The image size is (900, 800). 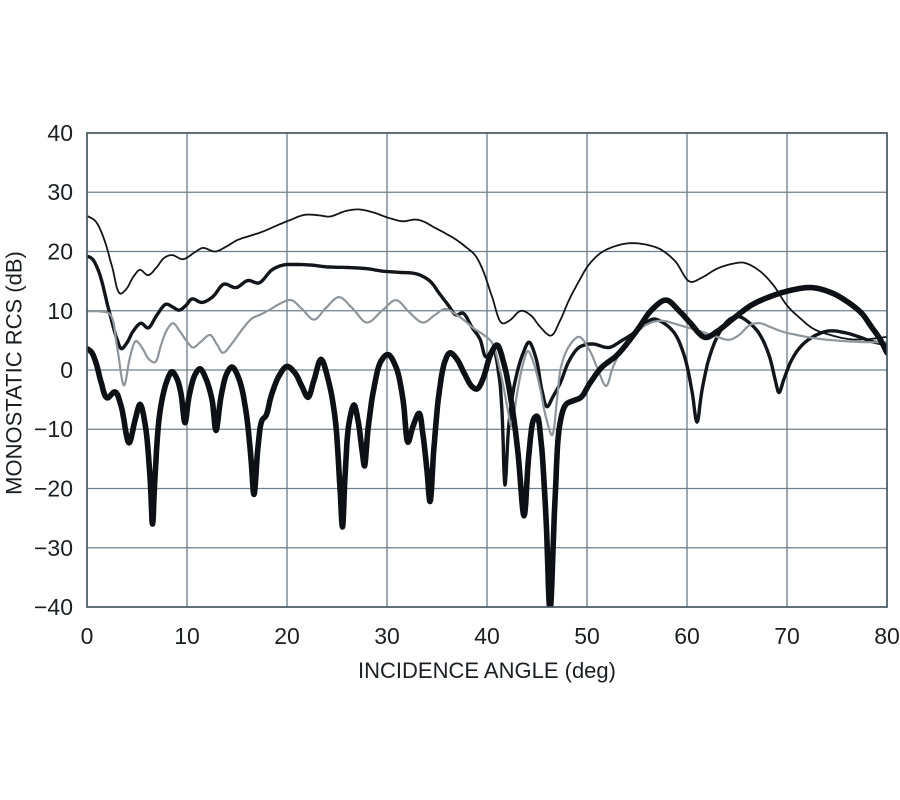 What do you see at coordinates (487, 670) in the screenshot?
I see `svg-text: INCIDENCE ANGLE (deg)` at bounding box center [487, 670].